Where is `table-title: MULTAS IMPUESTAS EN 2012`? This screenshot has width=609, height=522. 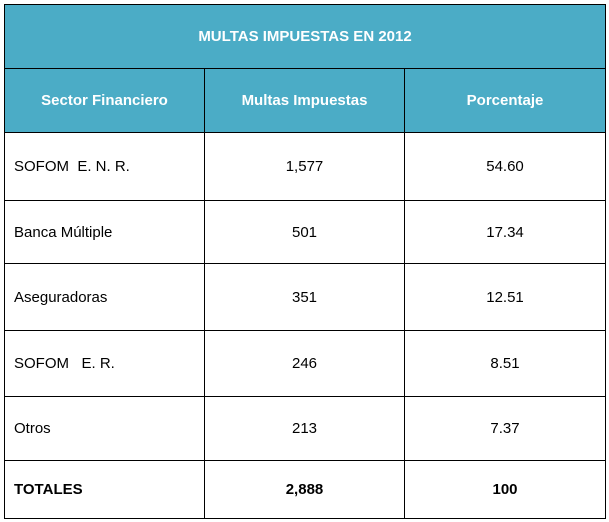
table-title: MULTAS IMPUESTAS EN 2012 is located at coordinates (305, 36).